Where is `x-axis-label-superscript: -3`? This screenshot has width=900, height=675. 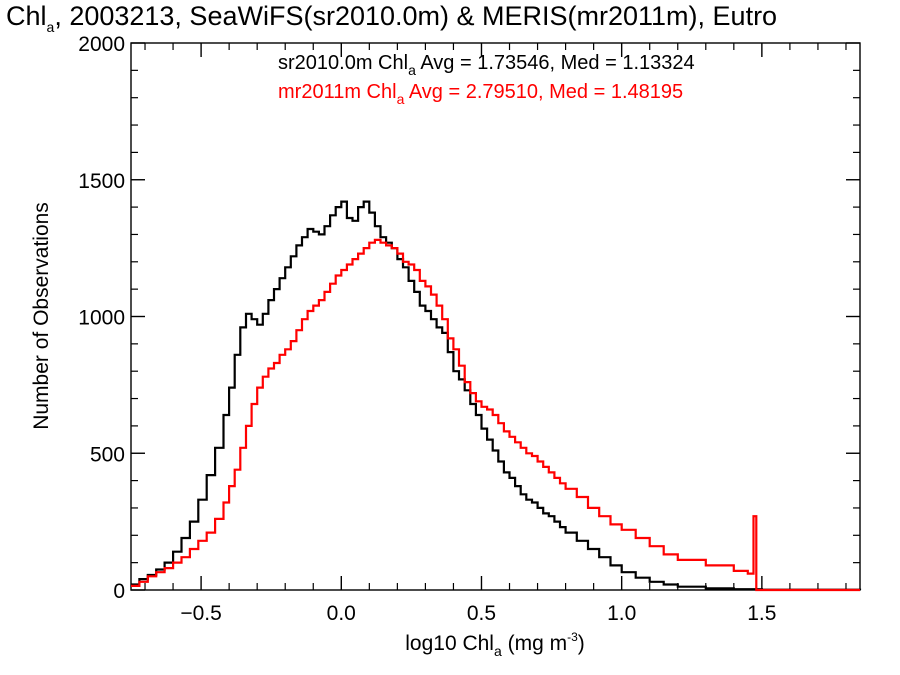 x-axis-label-superscript: -3 is located at coordinates (572, 637).